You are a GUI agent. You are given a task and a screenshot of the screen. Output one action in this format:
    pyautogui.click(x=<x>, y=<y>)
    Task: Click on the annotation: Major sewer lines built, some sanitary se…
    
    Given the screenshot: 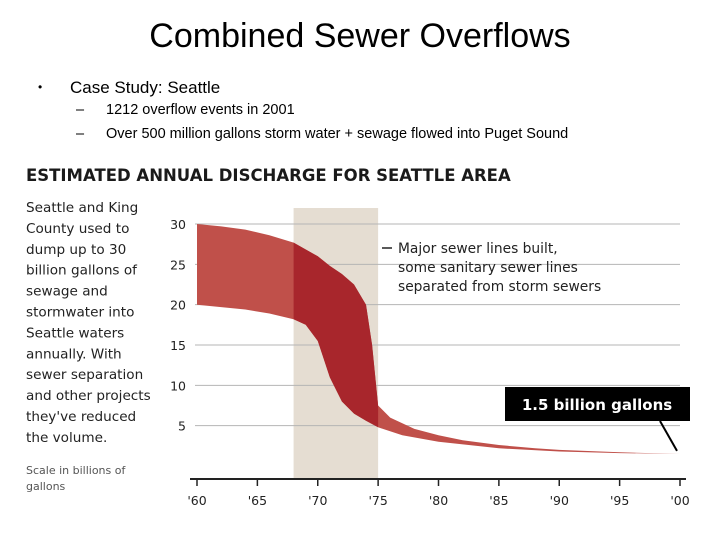 What is the action you would take?
    pyautogui.click(x=499, y=268)
    